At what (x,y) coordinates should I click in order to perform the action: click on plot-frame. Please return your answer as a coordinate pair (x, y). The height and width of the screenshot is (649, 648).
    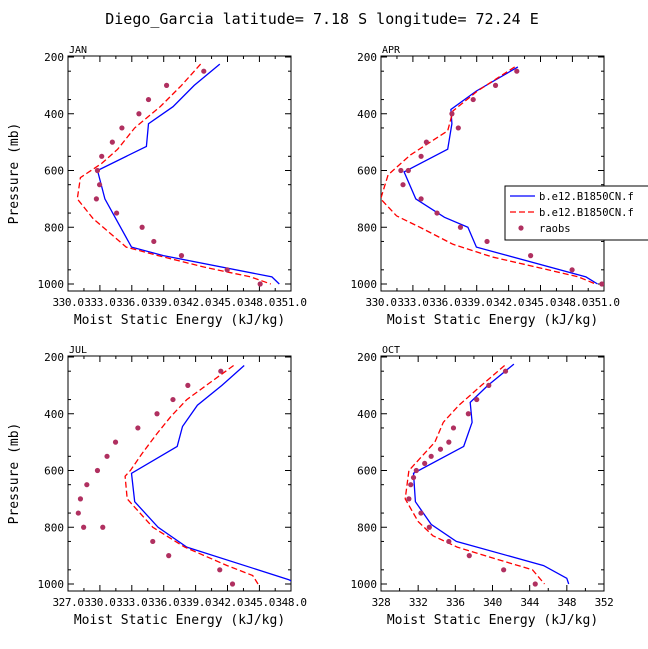
    Looking at the image, I should click on (492, 173).